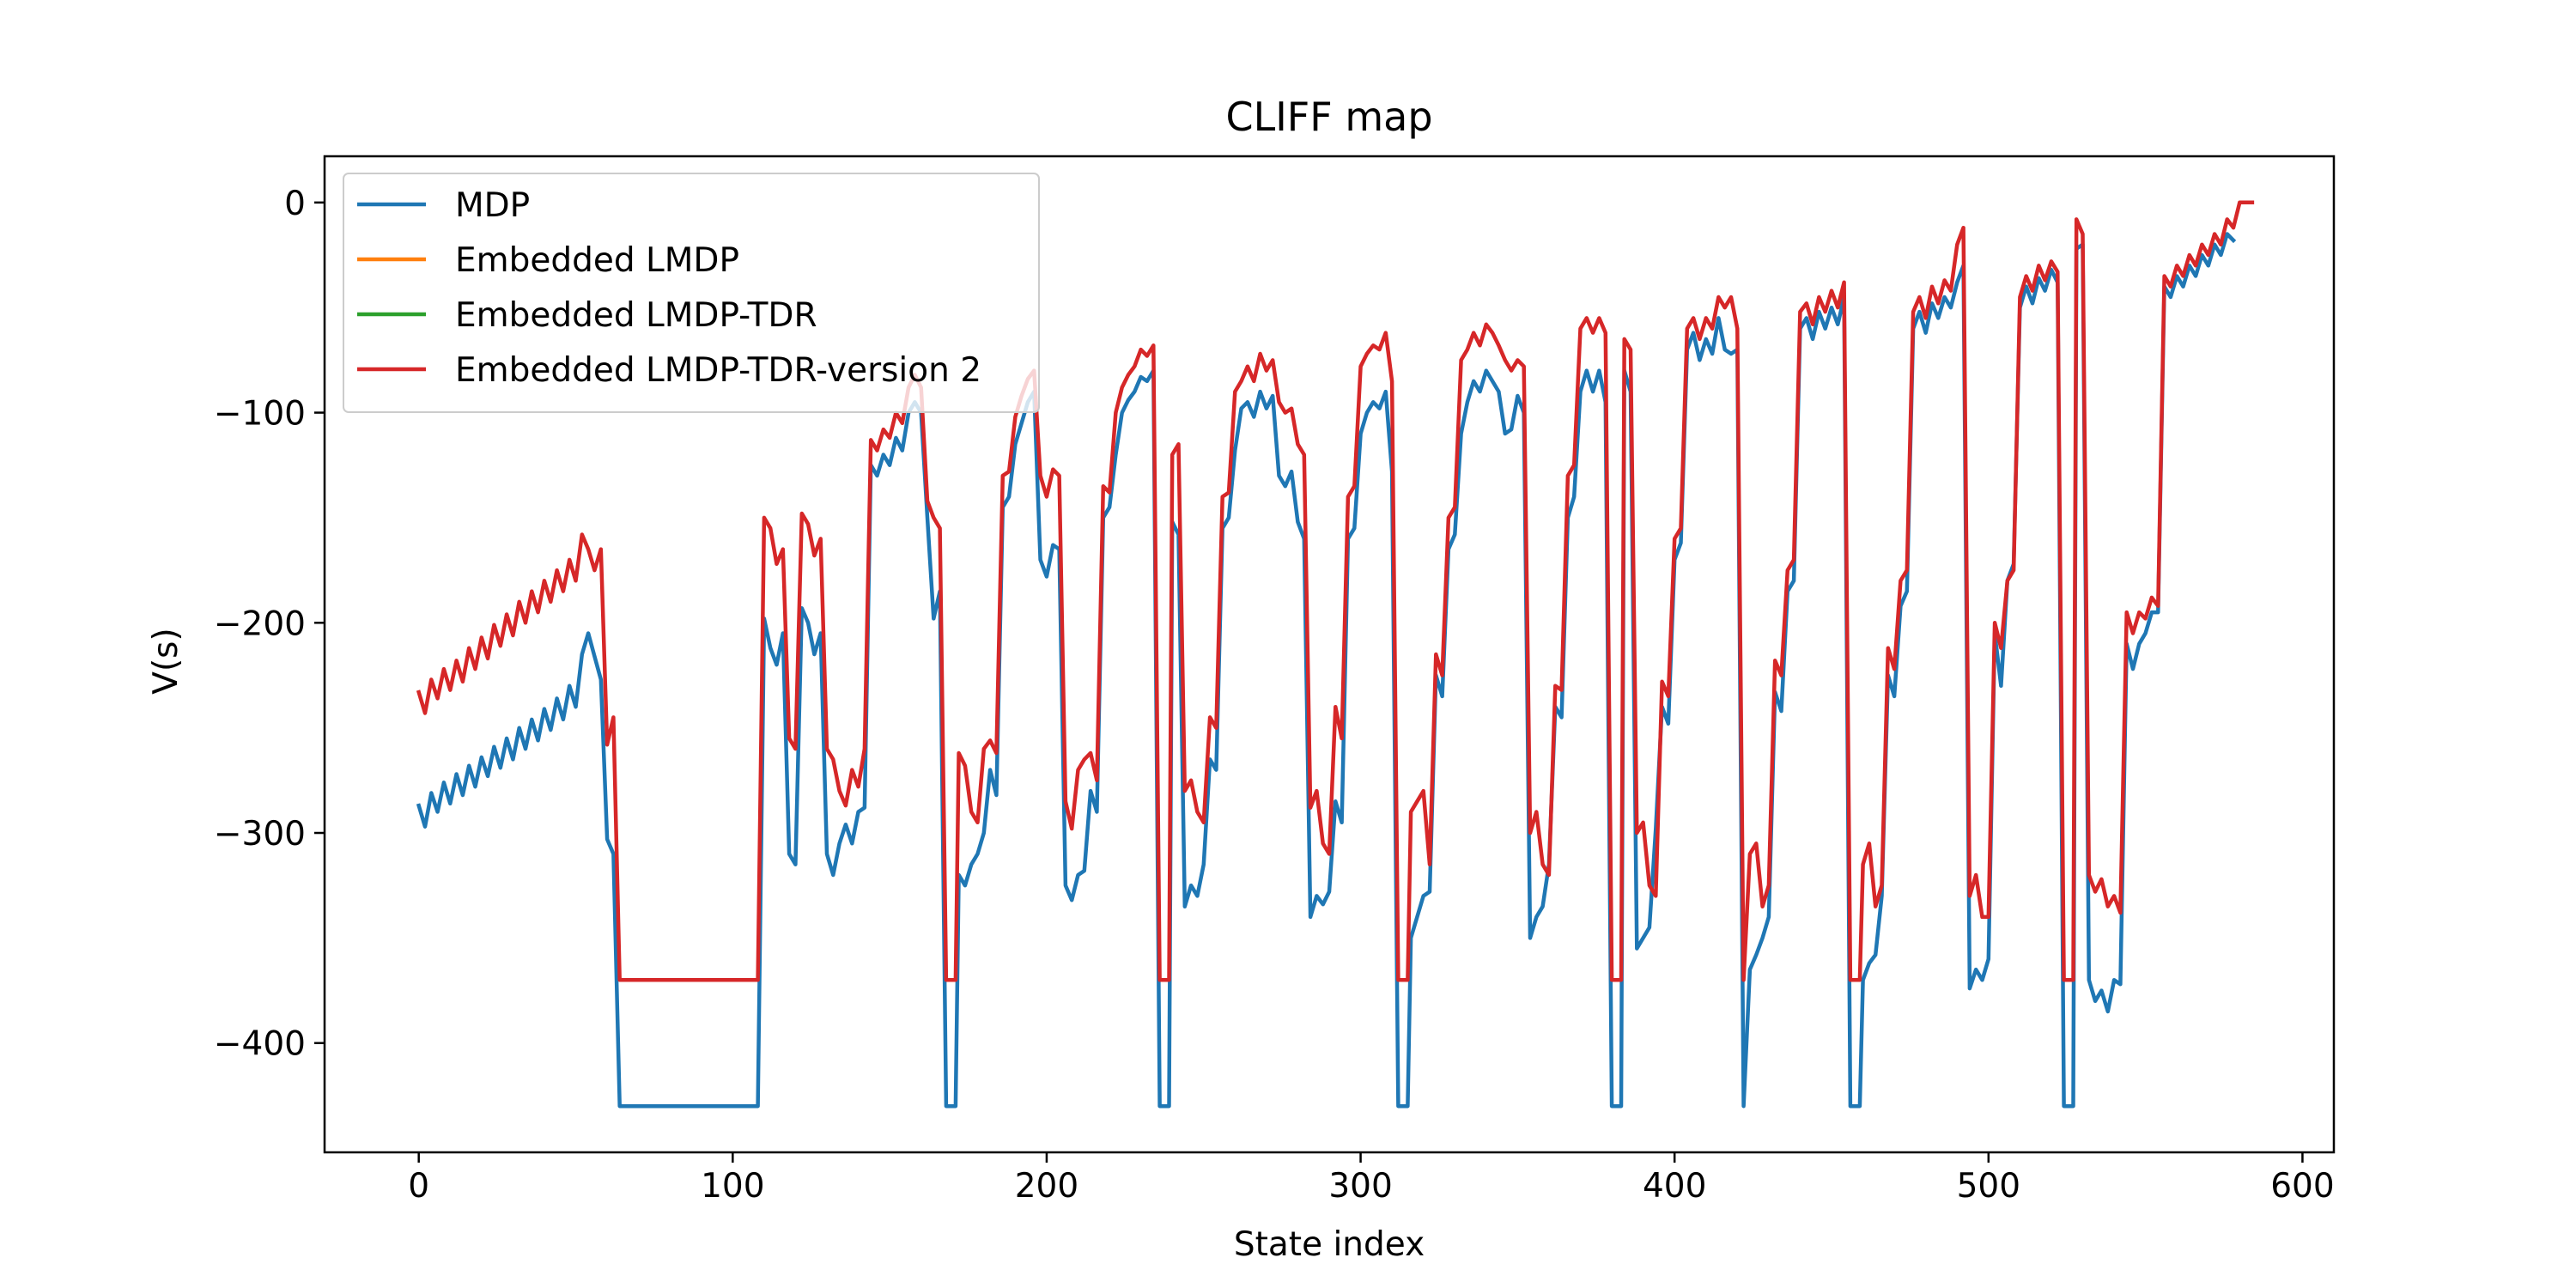  Describe the element at coordinates (1989, 1186) in the screenshot. I see `x-tick-label: 500` at that location.